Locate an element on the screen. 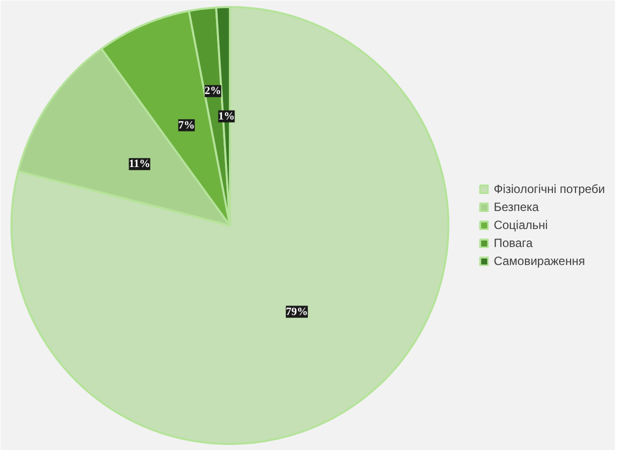 This screenshot has width=622, height=457. legend-label: Безпека is located at coordinates (516, 207).